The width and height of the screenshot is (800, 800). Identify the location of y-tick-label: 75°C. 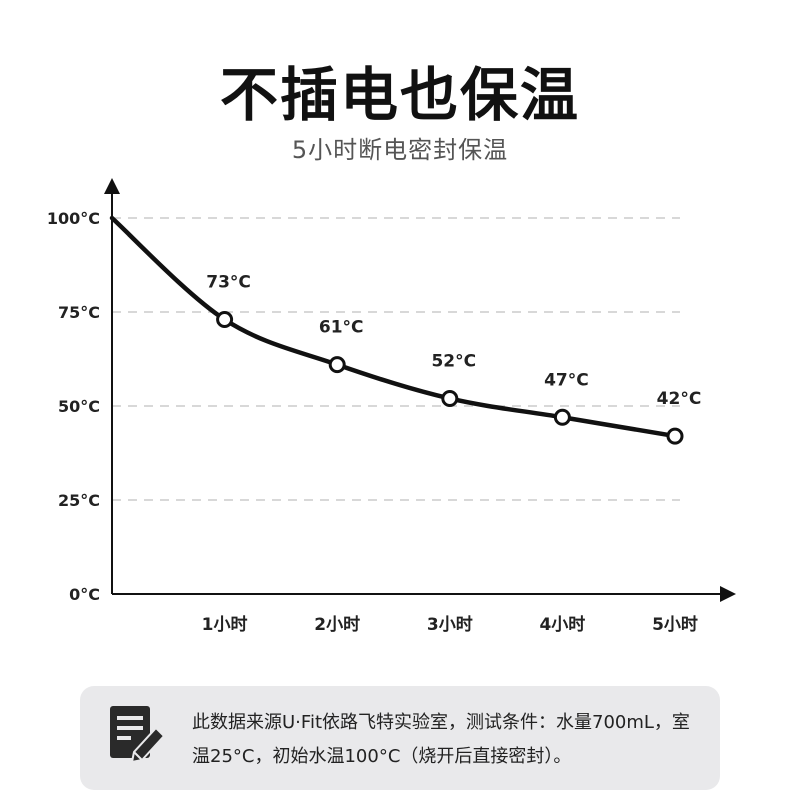
(79, 312).